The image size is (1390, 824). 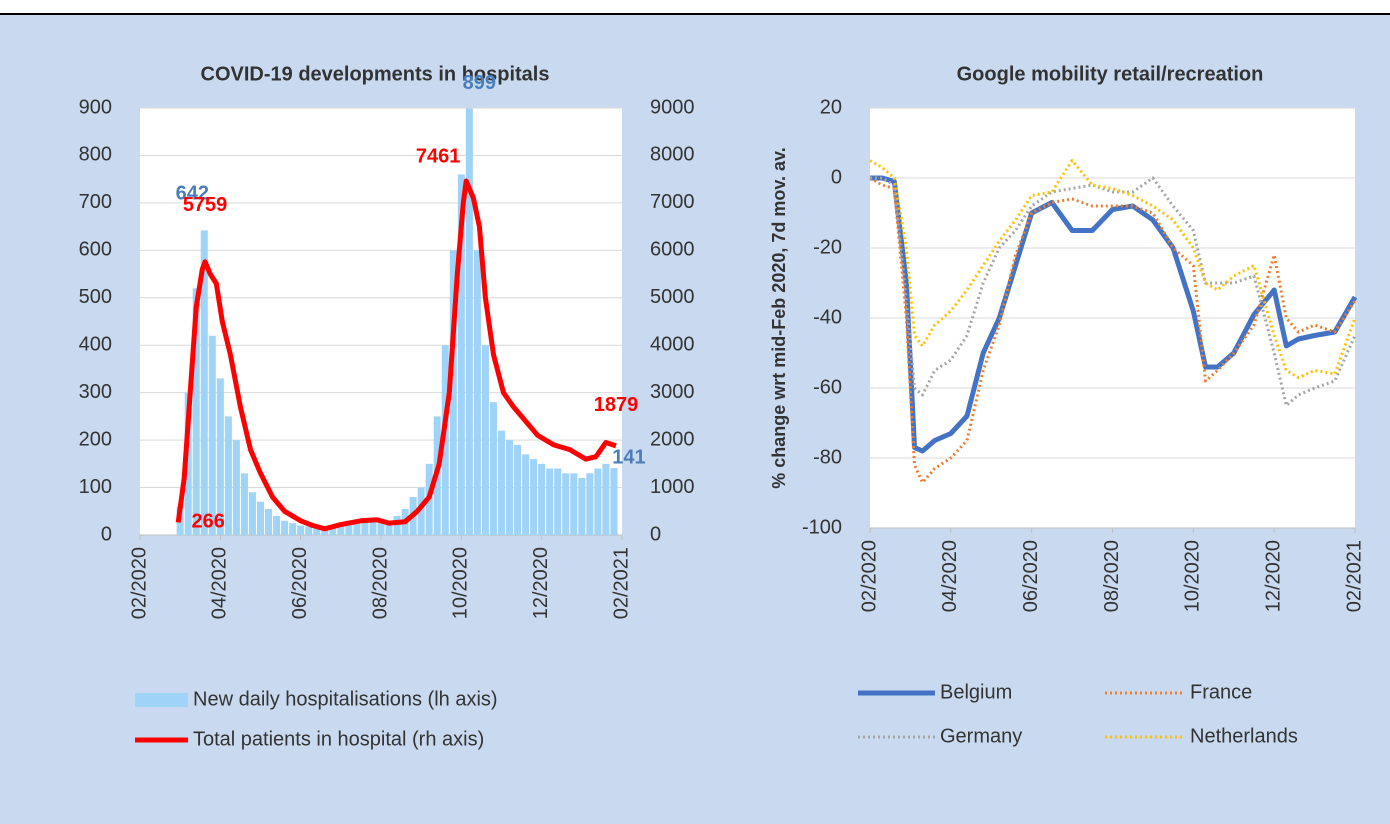 I want to click on legend-label: France, so click(x=1221, y=692).